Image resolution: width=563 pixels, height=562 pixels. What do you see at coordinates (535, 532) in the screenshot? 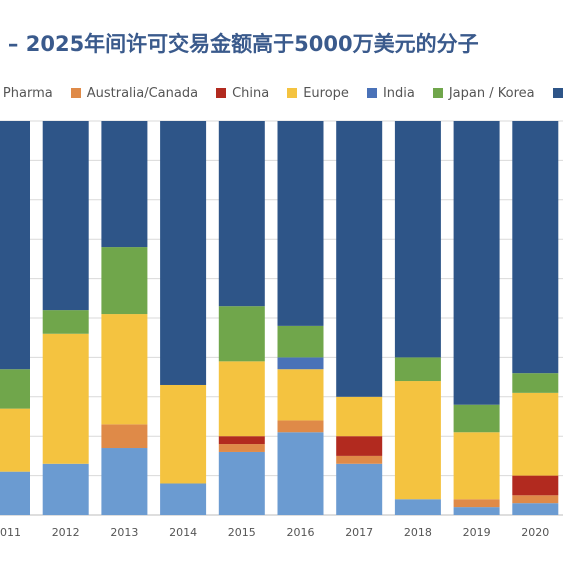
I see `x-tick-label: 2020` at bounding box center [535, 532].